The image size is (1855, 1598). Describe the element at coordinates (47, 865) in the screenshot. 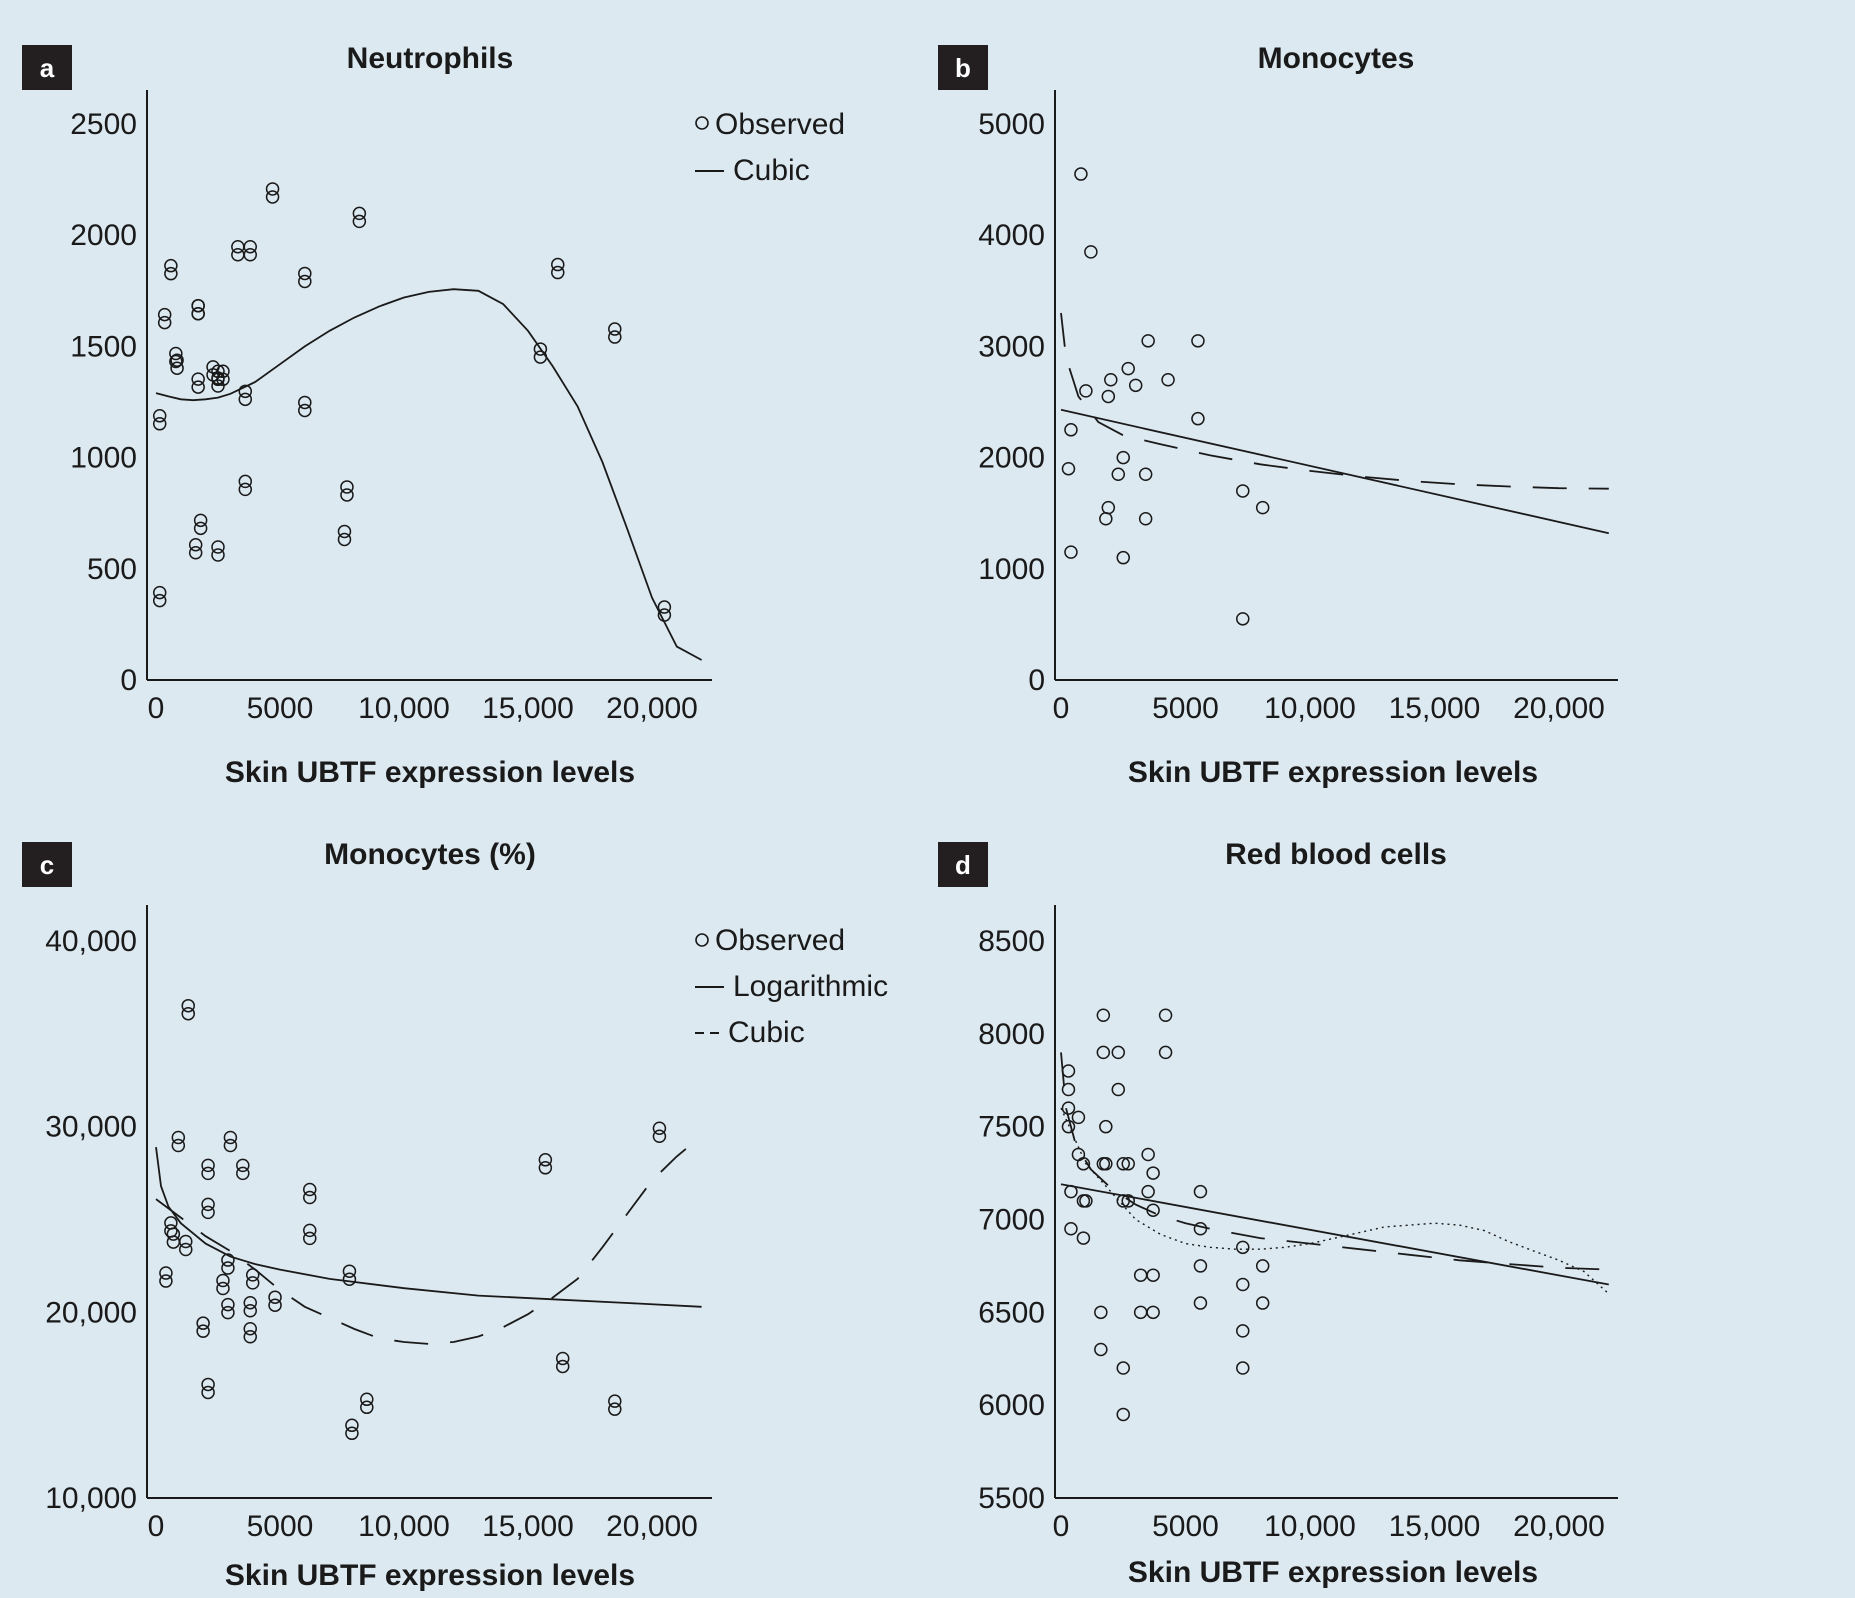

I see `panel-c-tag: c` at that location.